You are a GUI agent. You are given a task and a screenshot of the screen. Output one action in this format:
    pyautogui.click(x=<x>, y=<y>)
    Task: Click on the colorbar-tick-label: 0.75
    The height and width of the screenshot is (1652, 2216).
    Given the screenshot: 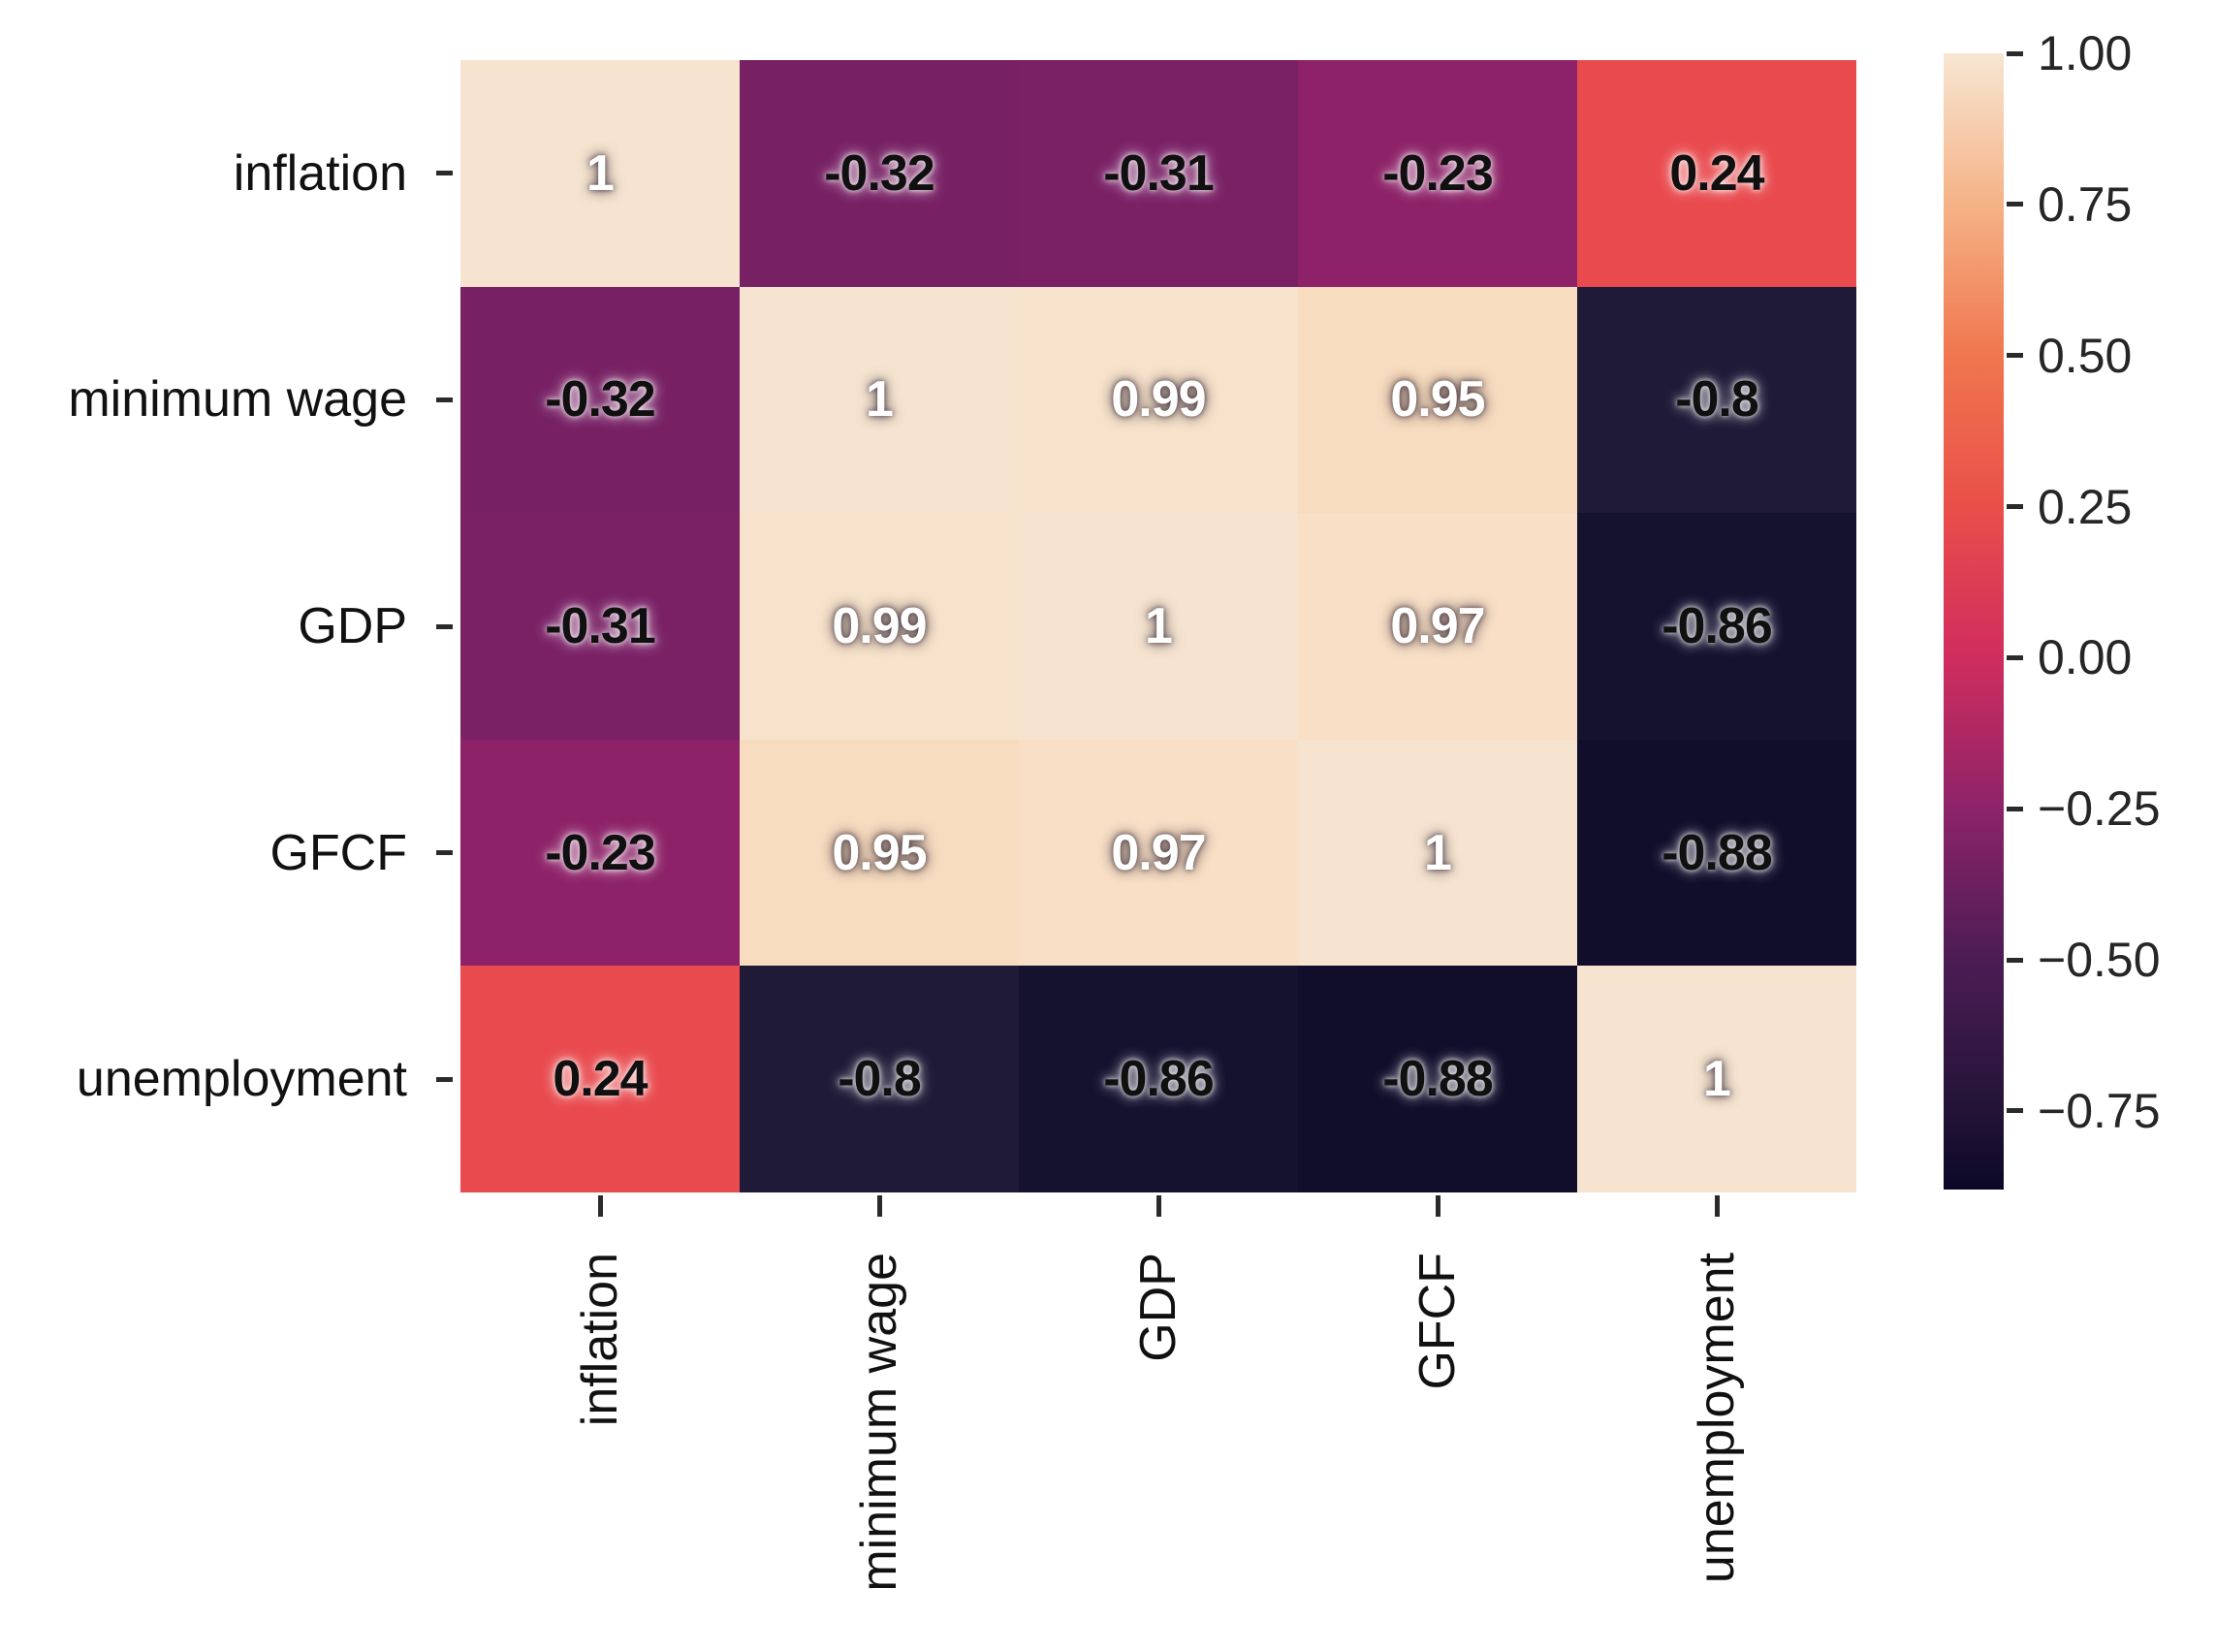 What is the action you would take?
    pyautogui.click(x=2085, y=204)
    